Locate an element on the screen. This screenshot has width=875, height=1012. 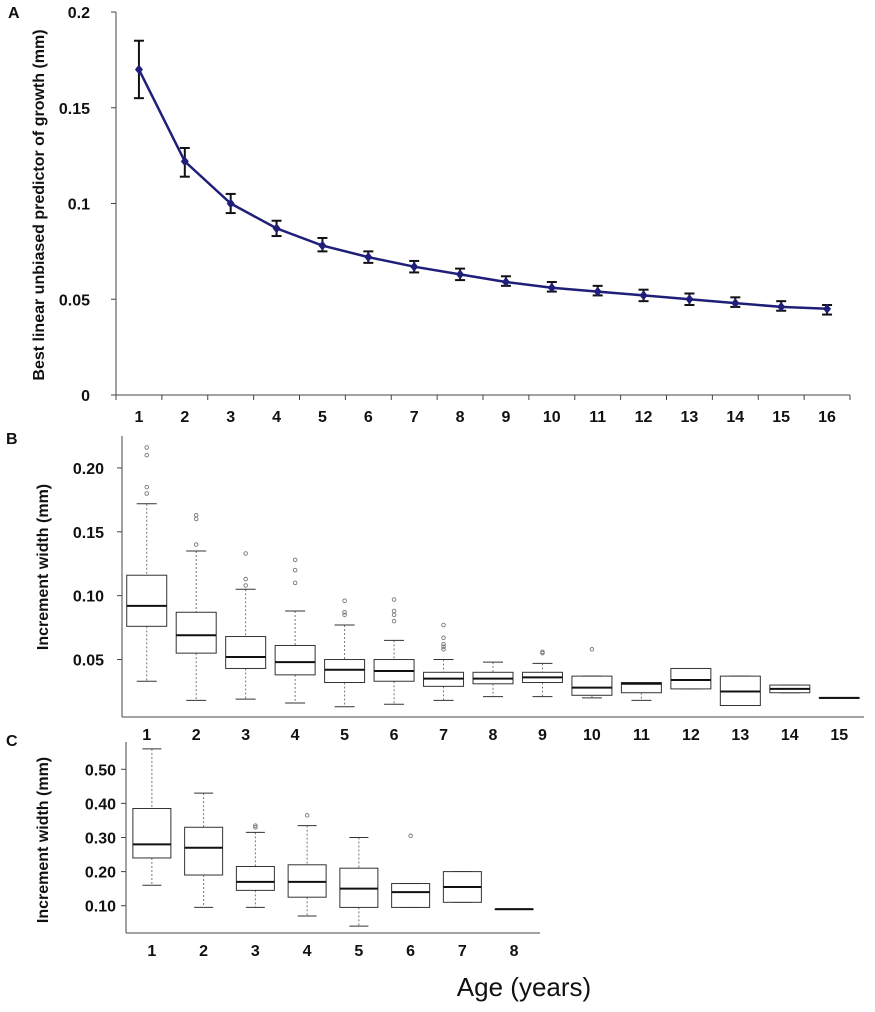
panel-b-x-tick-label: 11 is located at coordinates (641, 735).